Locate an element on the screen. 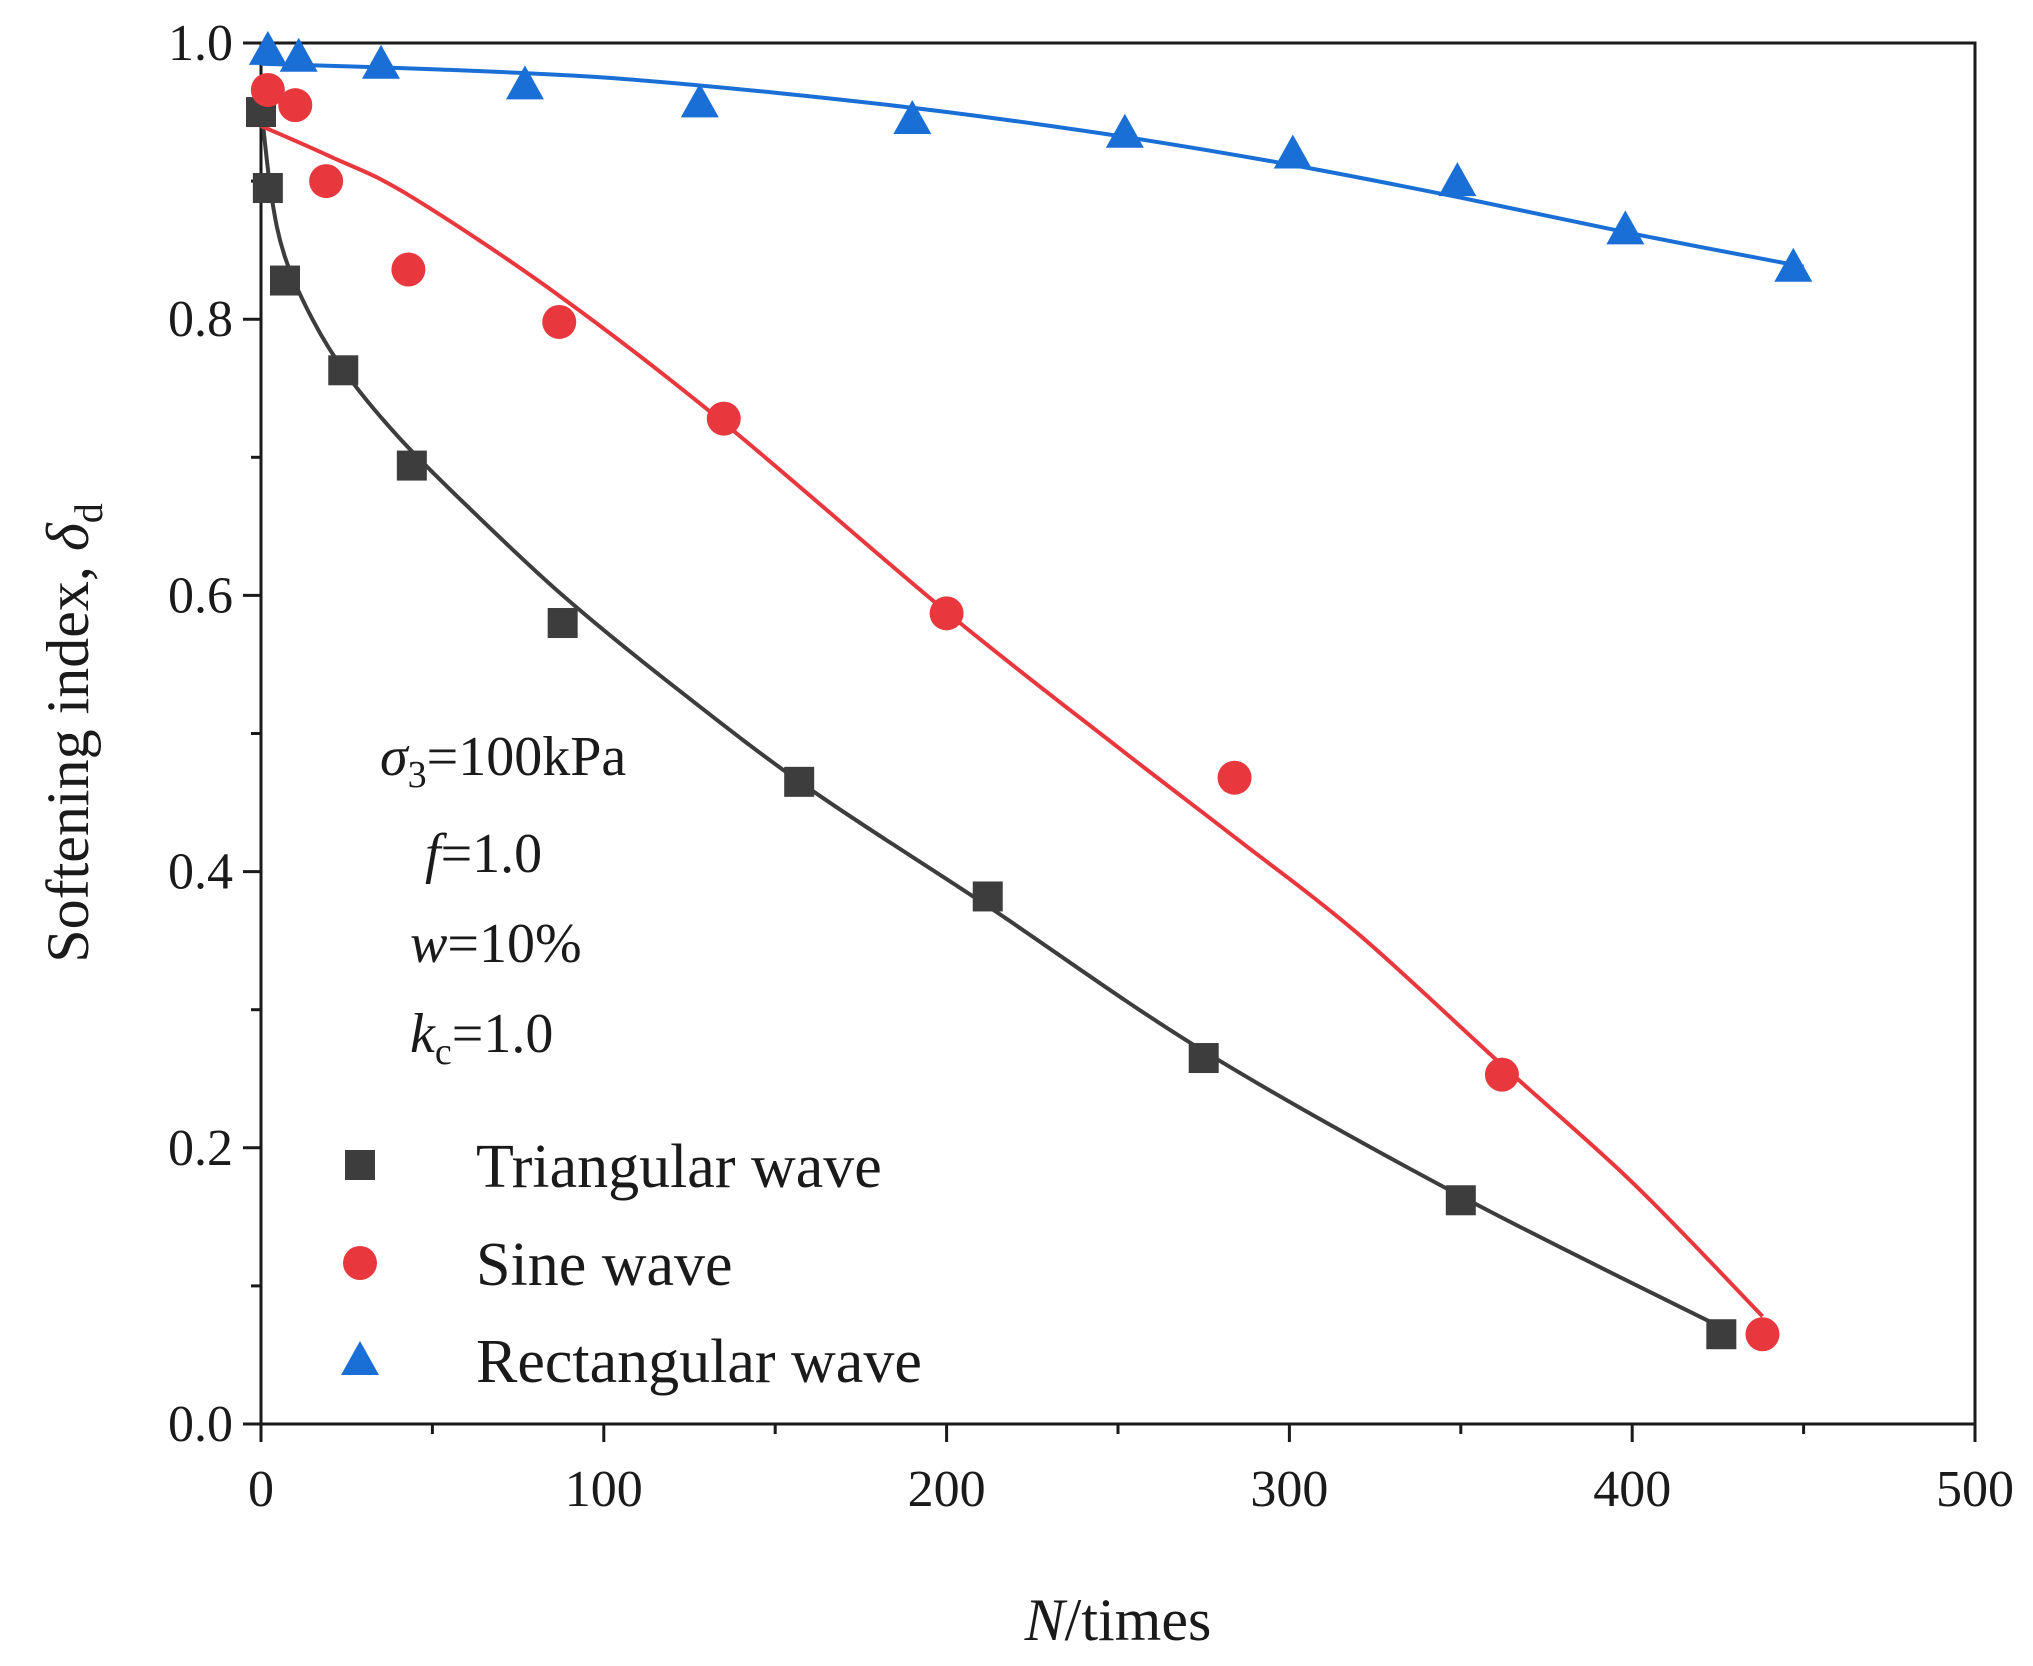 This screenshot has width=2033, height=1666. parameter-subscript: c is located at coordinates (443, 1052).